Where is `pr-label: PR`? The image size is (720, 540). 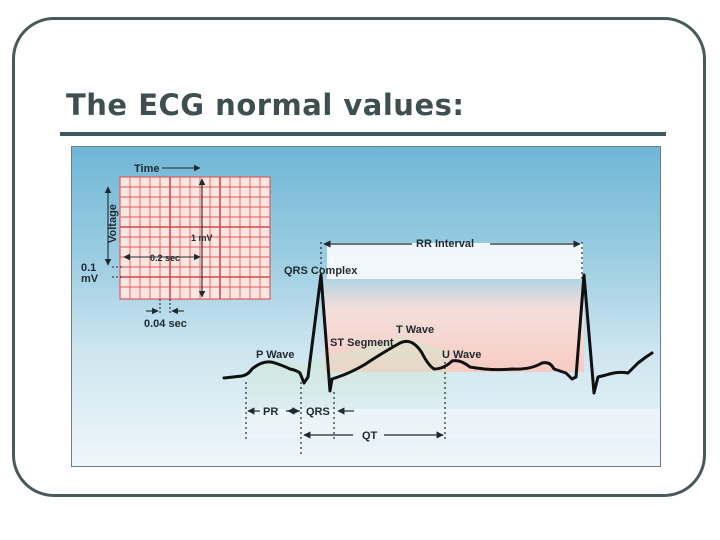 pr-label: PR is located at coordinates (270, 412).